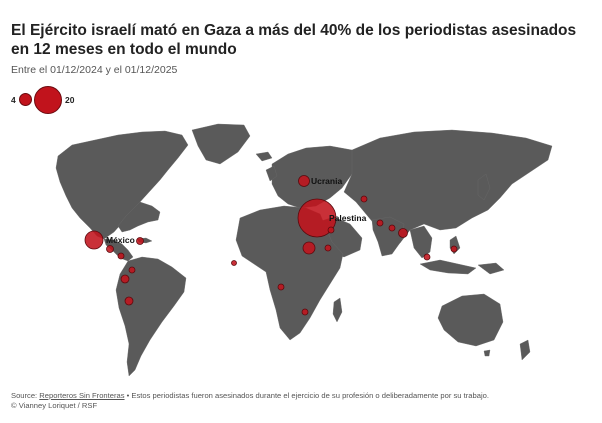 Image resolution: width=602 pixels, height=423 pixels. I want to click on australia, so click(470, 320).